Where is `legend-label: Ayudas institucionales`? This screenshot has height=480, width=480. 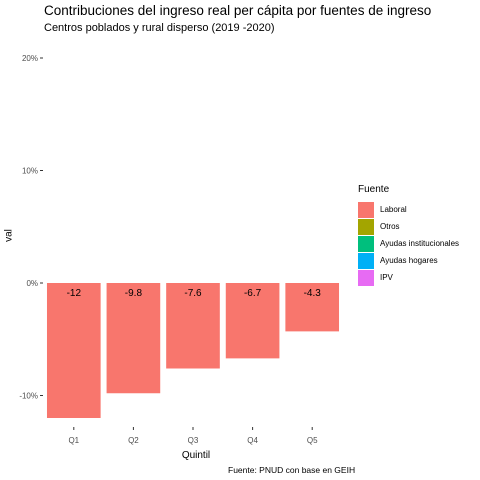
legend-label: Ayudas institucionales is located at coordinates (420, 243).